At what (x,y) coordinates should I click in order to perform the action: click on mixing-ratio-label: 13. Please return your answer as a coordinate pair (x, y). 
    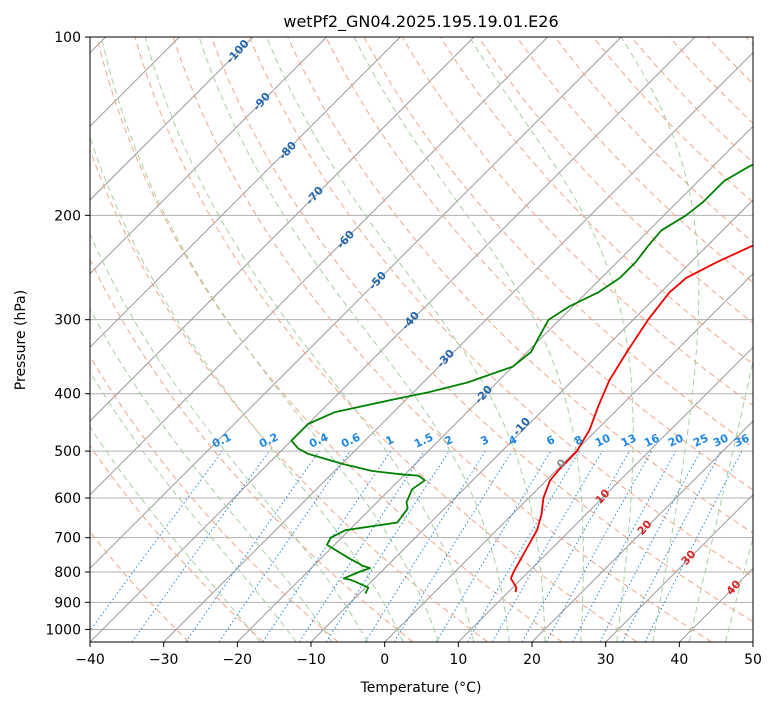
    Looking at the image, I should click on (628, 440).